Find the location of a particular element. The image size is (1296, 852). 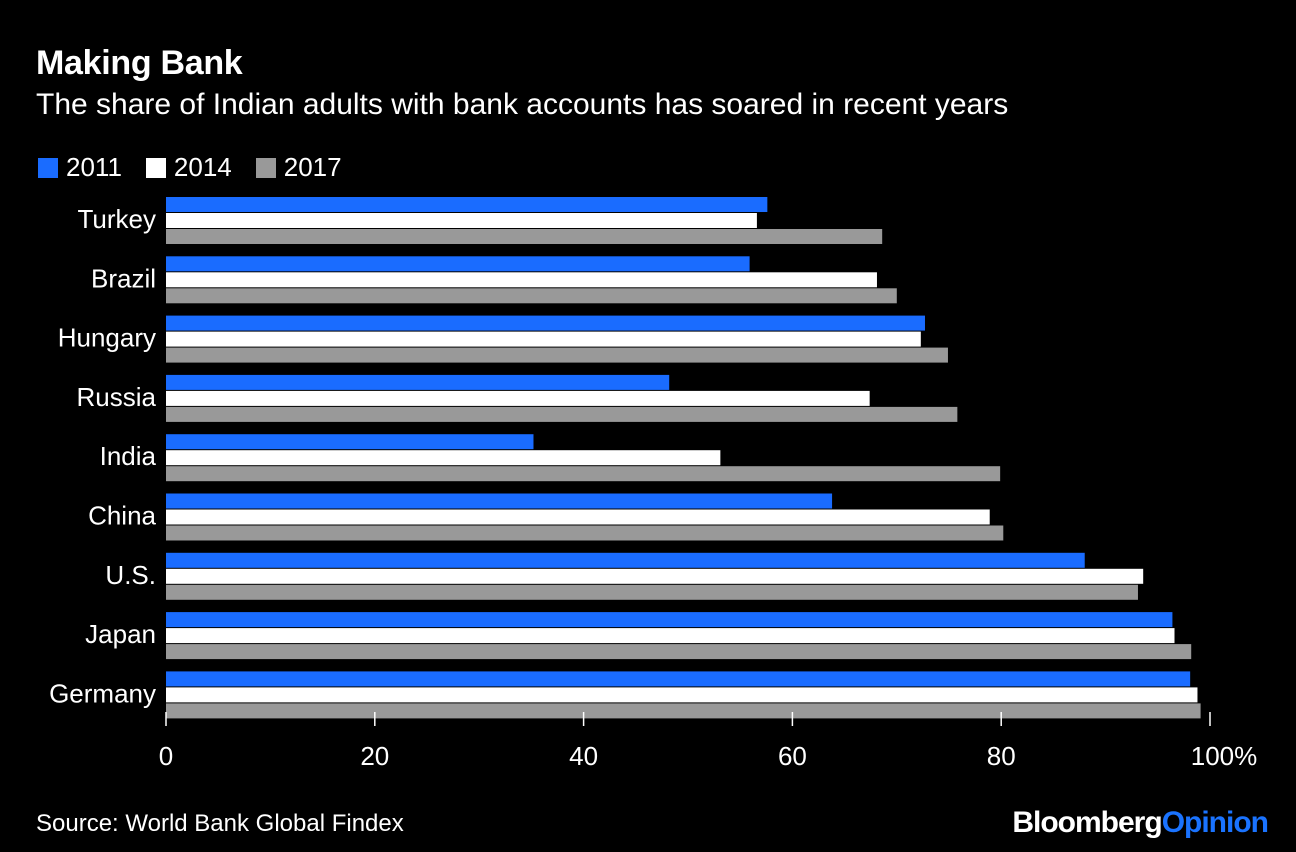

chart-title: Making Bank is located at coordinates (139, 63).